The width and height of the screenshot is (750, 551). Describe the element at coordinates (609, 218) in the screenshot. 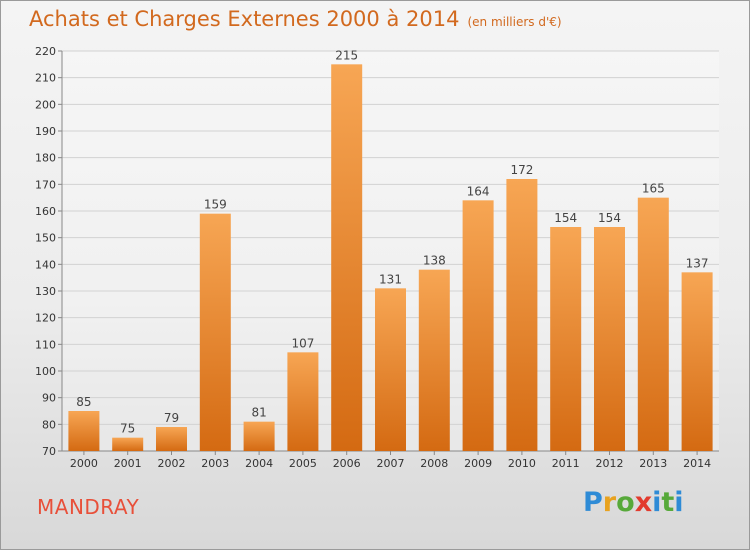

I see `value-label-2012: 154` at that location.